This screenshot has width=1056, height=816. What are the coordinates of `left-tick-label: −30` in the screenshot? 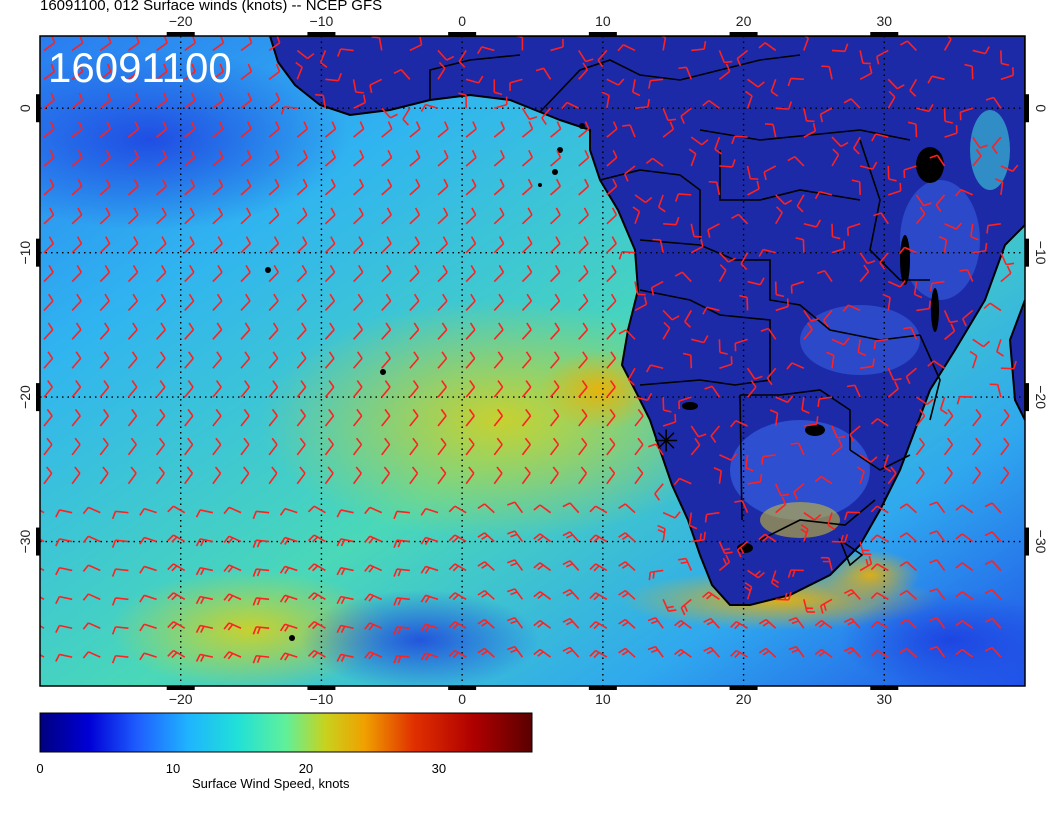 It's located at (25, 541).